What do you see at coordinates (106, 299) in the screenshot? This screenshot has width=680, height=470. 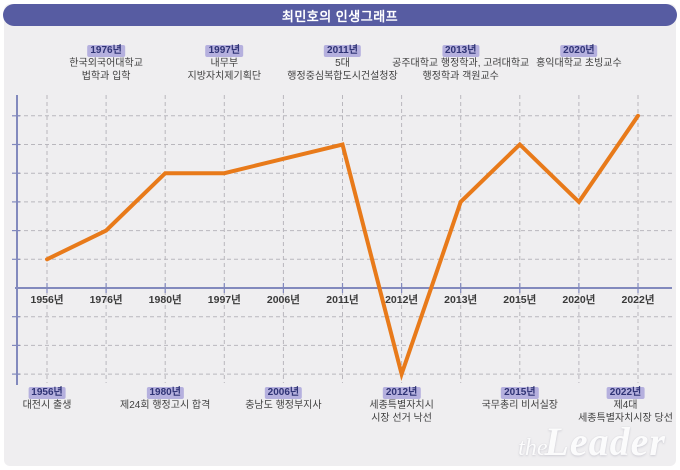 I see `x-axis-label: 1976년` at bounding box center [106, 299].